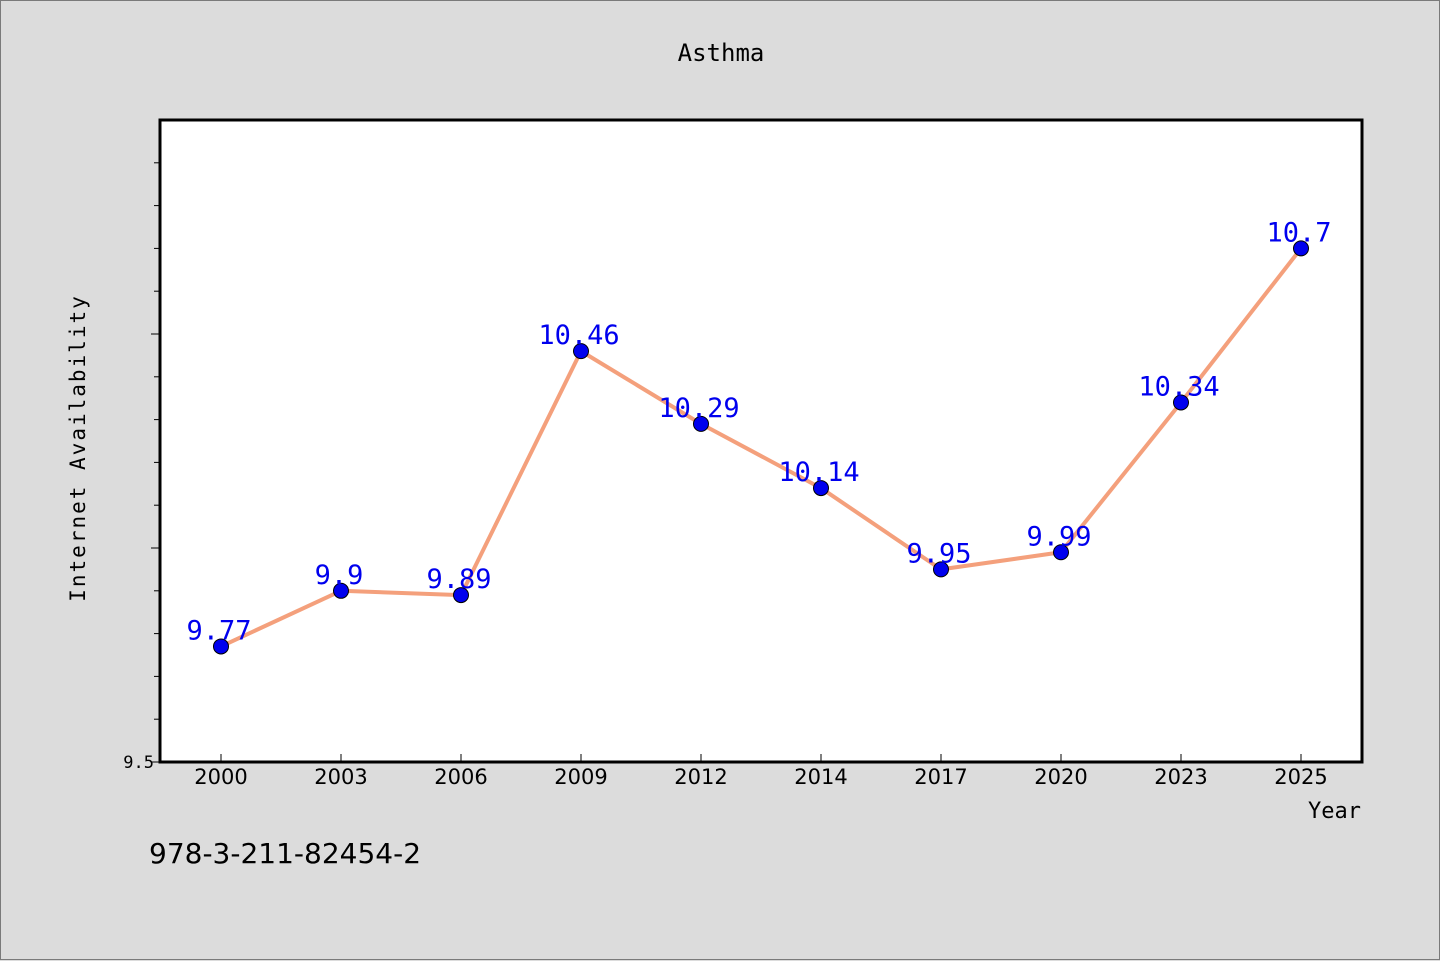  Describe the element at coordinates (578, 335) in the screenshot. I see `data-label: 10.46` at that location.